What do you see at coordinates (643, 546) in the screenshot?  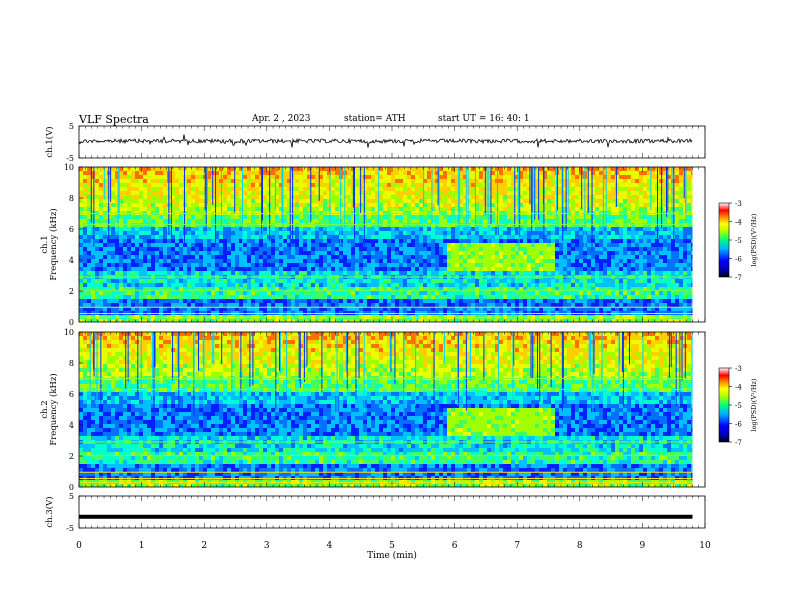 I see `x-tick-label: 9` at bounding box center [643, 546].